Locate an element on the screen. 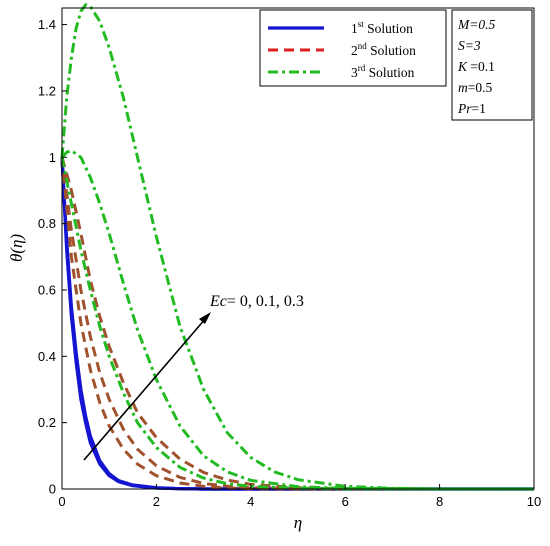  annotation-arrowhead is located at coordinates (205, 318).